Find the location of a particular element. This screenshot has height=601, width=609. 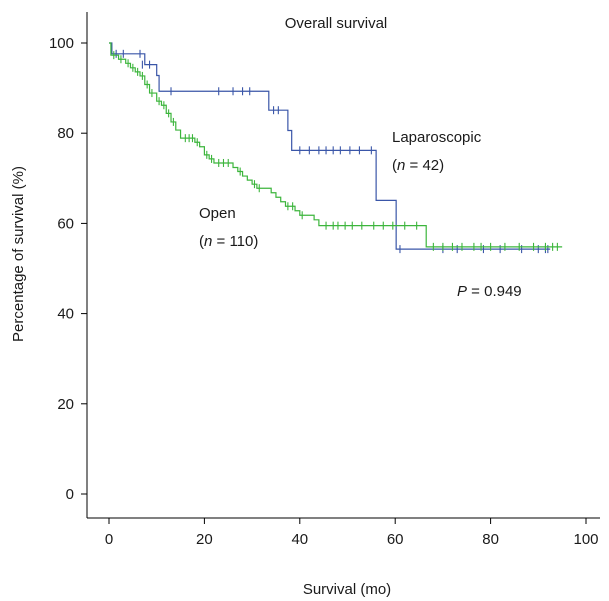

series-n-open: (n = 110) is located at coordinates (228, 241).